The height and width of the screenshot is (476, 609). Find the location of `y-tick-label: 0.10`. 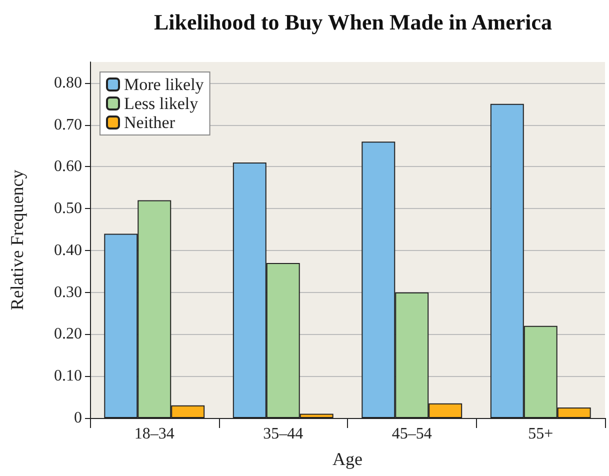

y-tick-label: 0.10 is located at coordinates (68, 376).